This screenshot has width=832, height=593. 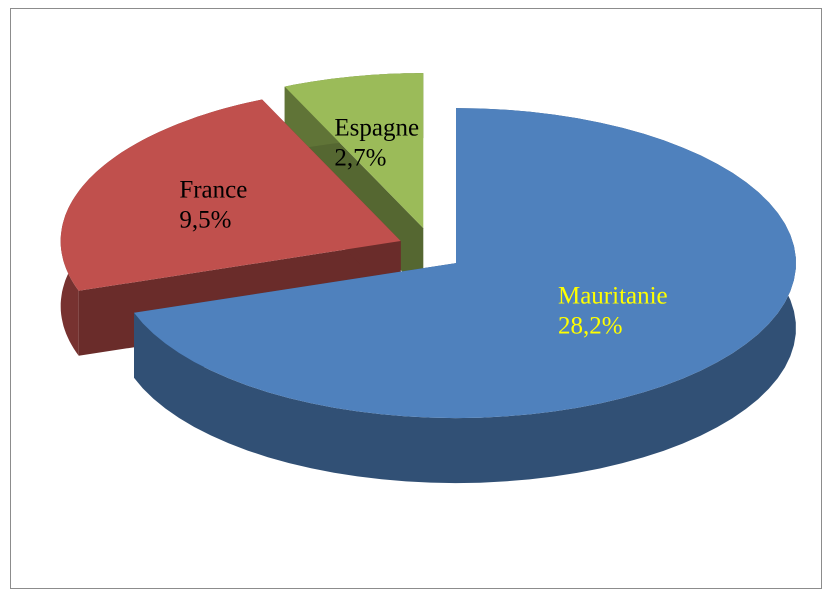 What do you see at coordinates (590, 325) in the screenshot?
I see `slice-label-value: 28,2%` at bounding box center [590, 325].